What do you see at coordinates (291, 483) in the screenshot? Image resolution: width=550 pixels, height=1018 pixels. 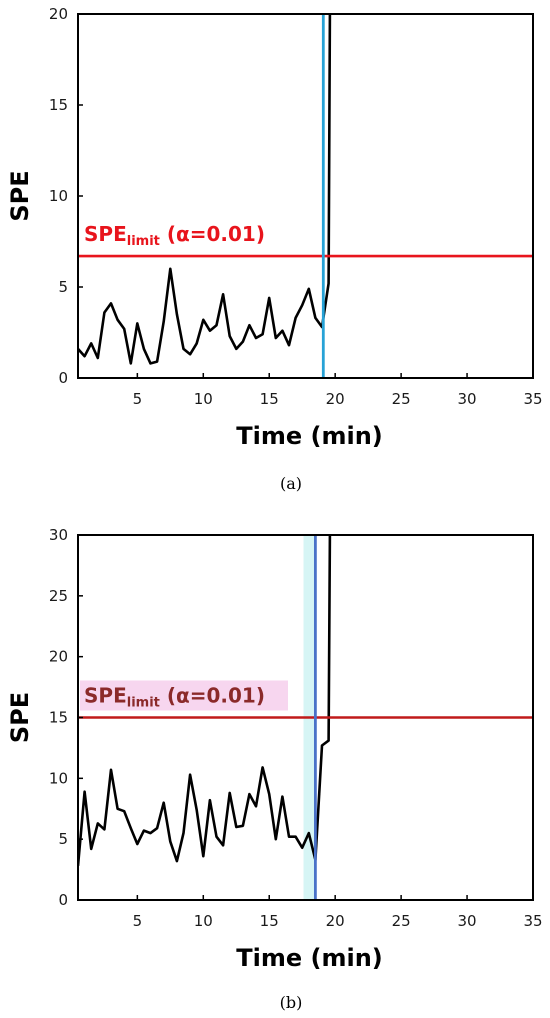 I see `panel-label: (a)` at bounding box center [291, 483].